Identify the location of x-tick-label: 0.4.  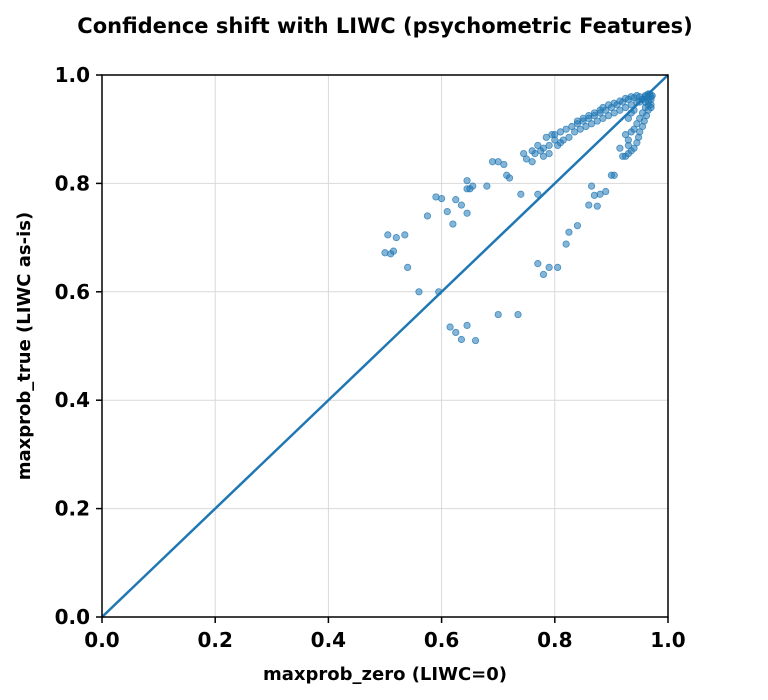
(328, 640).